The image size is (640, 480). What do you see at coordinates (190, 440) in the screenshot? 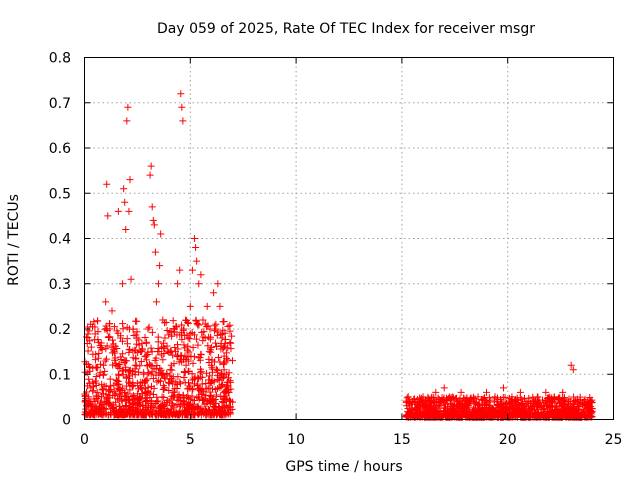
I see `x-tick-label: 5` at bounding box center [190, 440].